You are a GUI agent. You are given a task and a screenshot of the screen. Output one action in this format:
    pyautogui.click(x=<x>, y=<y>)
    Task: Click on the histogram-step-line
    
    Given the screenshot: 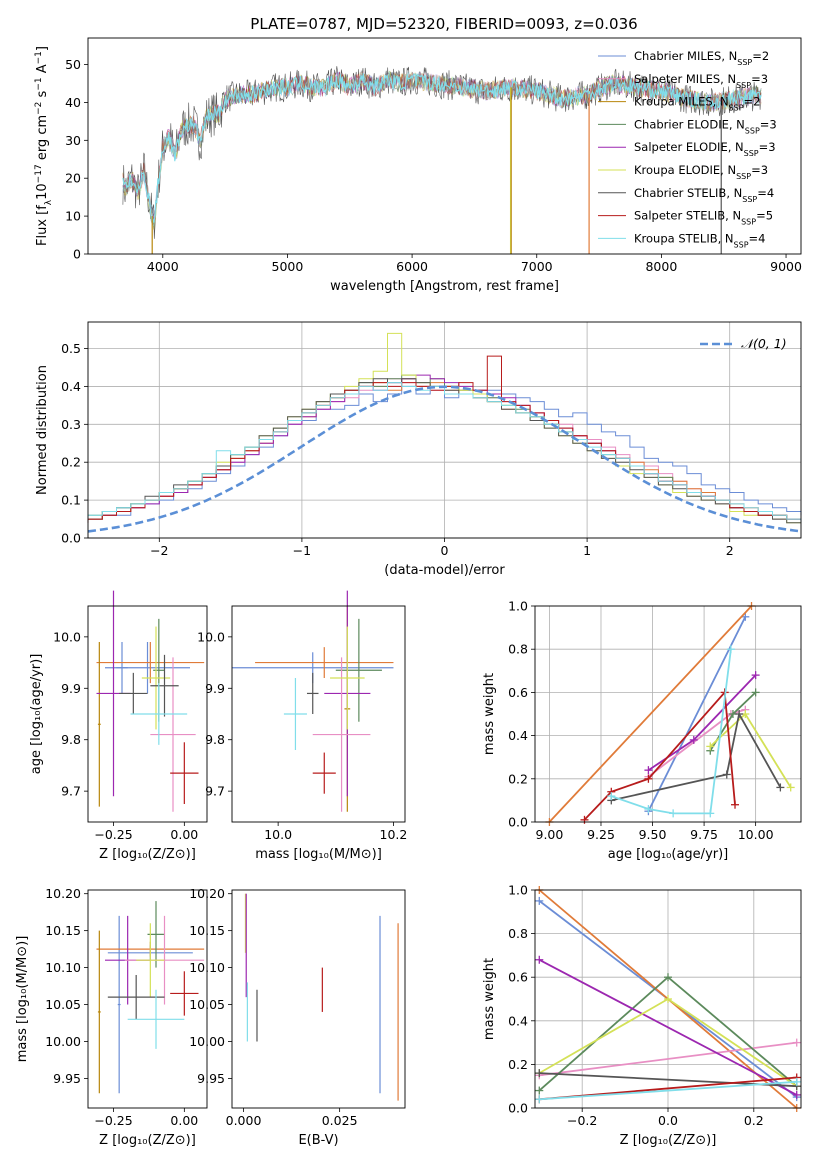 What is the action you would take?
    pyautogui.click(x=444, y=454)
    